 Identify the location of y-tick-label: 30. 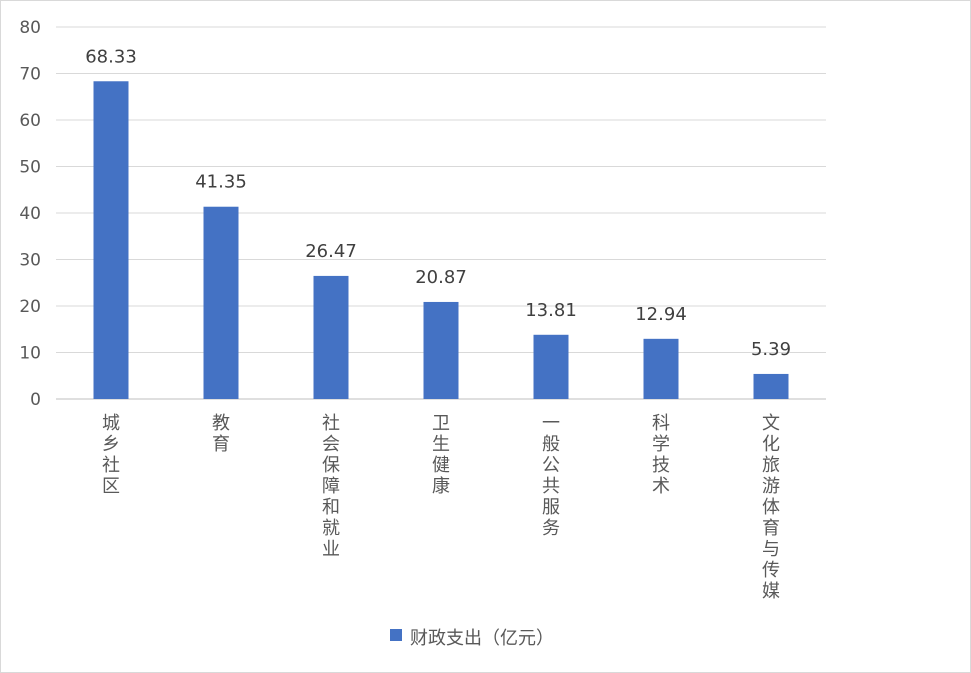
(30, 261).